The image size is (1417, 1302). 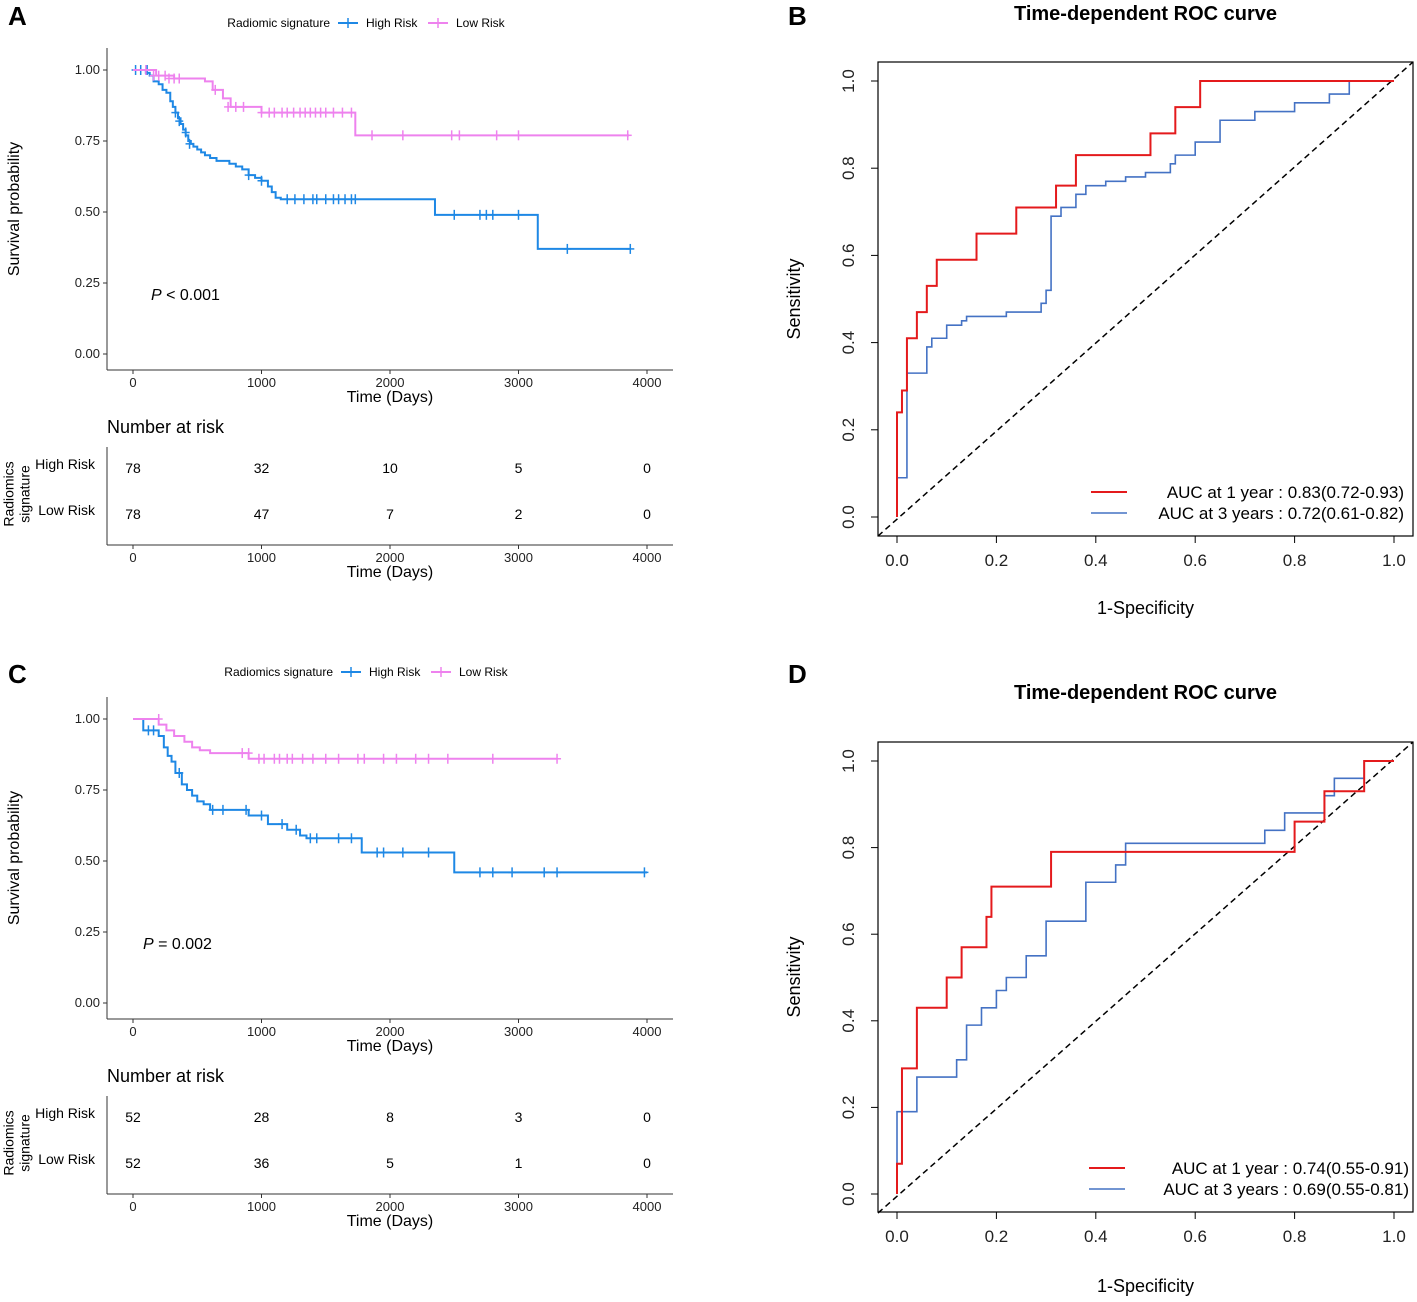 What do you see at coordinates (278, 23) in the screenshot?
I see `legend-title: Radiomic signature` at bounding box center [278, 23].